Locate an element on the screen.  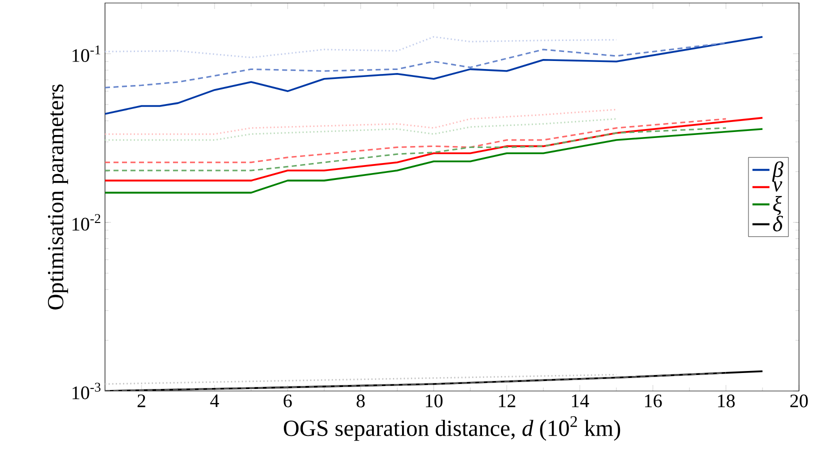
y-axis-title: Optimisation parameters is located at coordinates (58, 197).